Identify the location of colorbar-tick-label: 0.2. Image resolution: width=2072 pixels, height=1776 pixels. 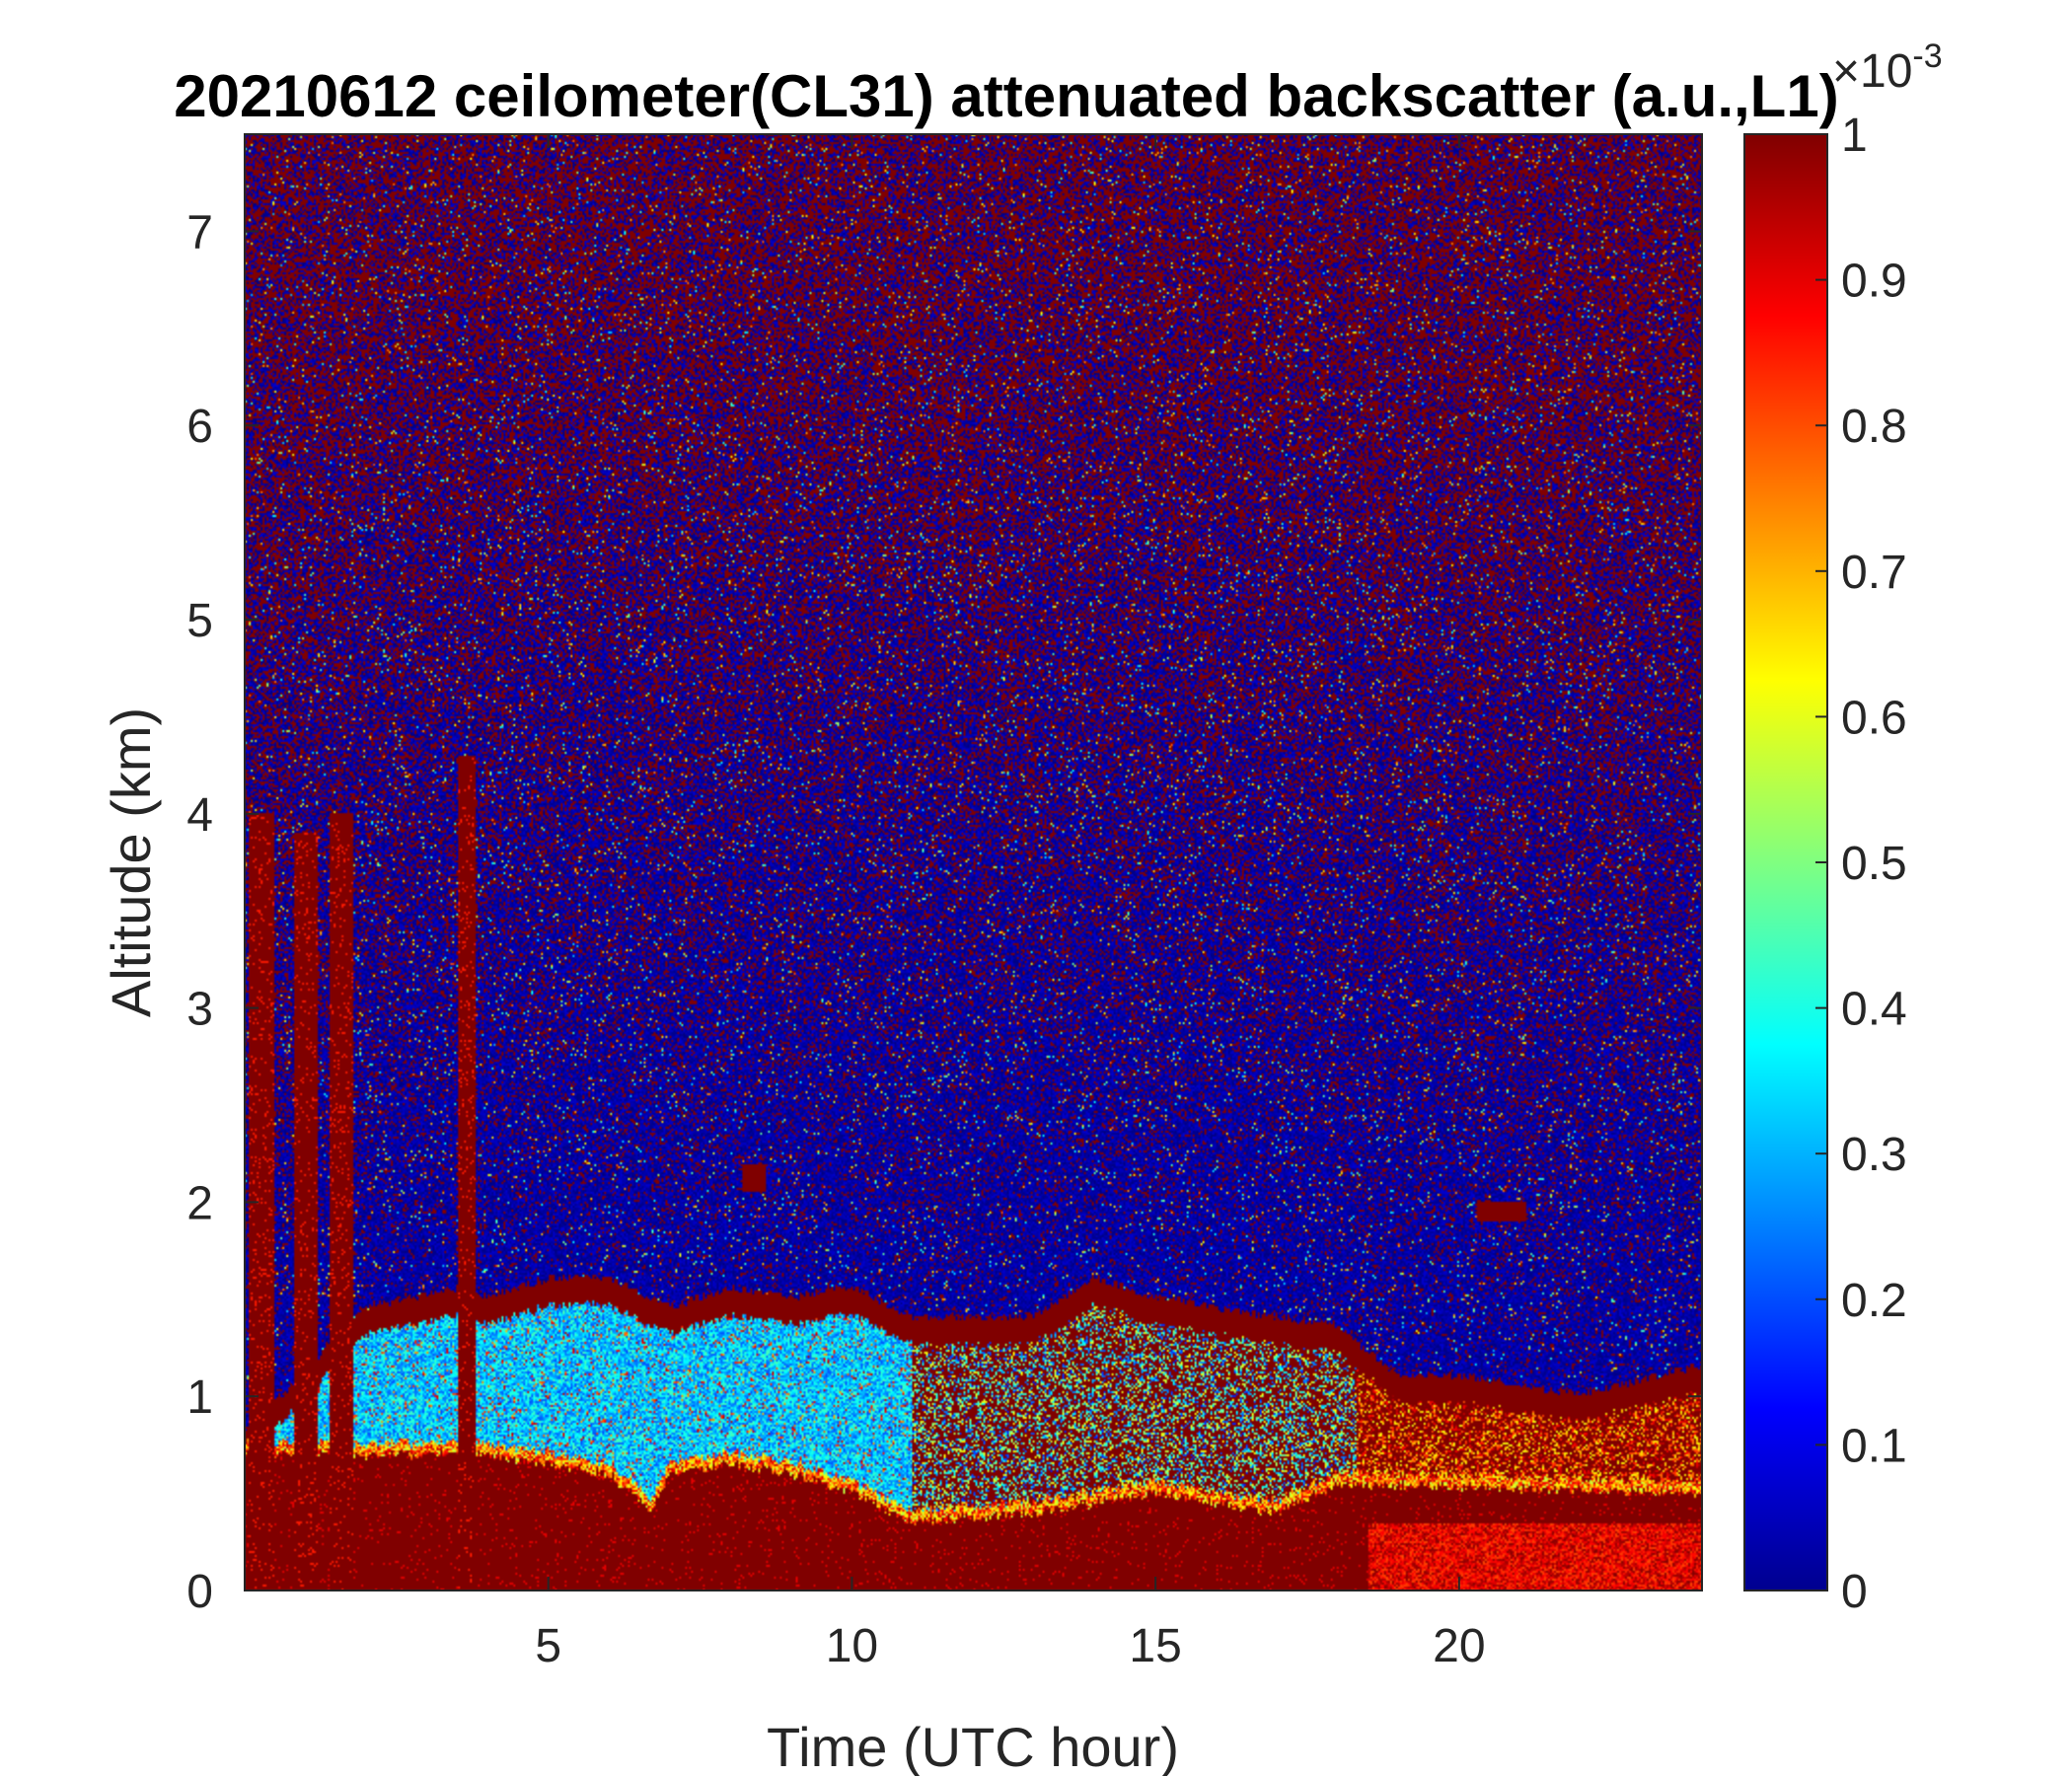
(1874, 1301).